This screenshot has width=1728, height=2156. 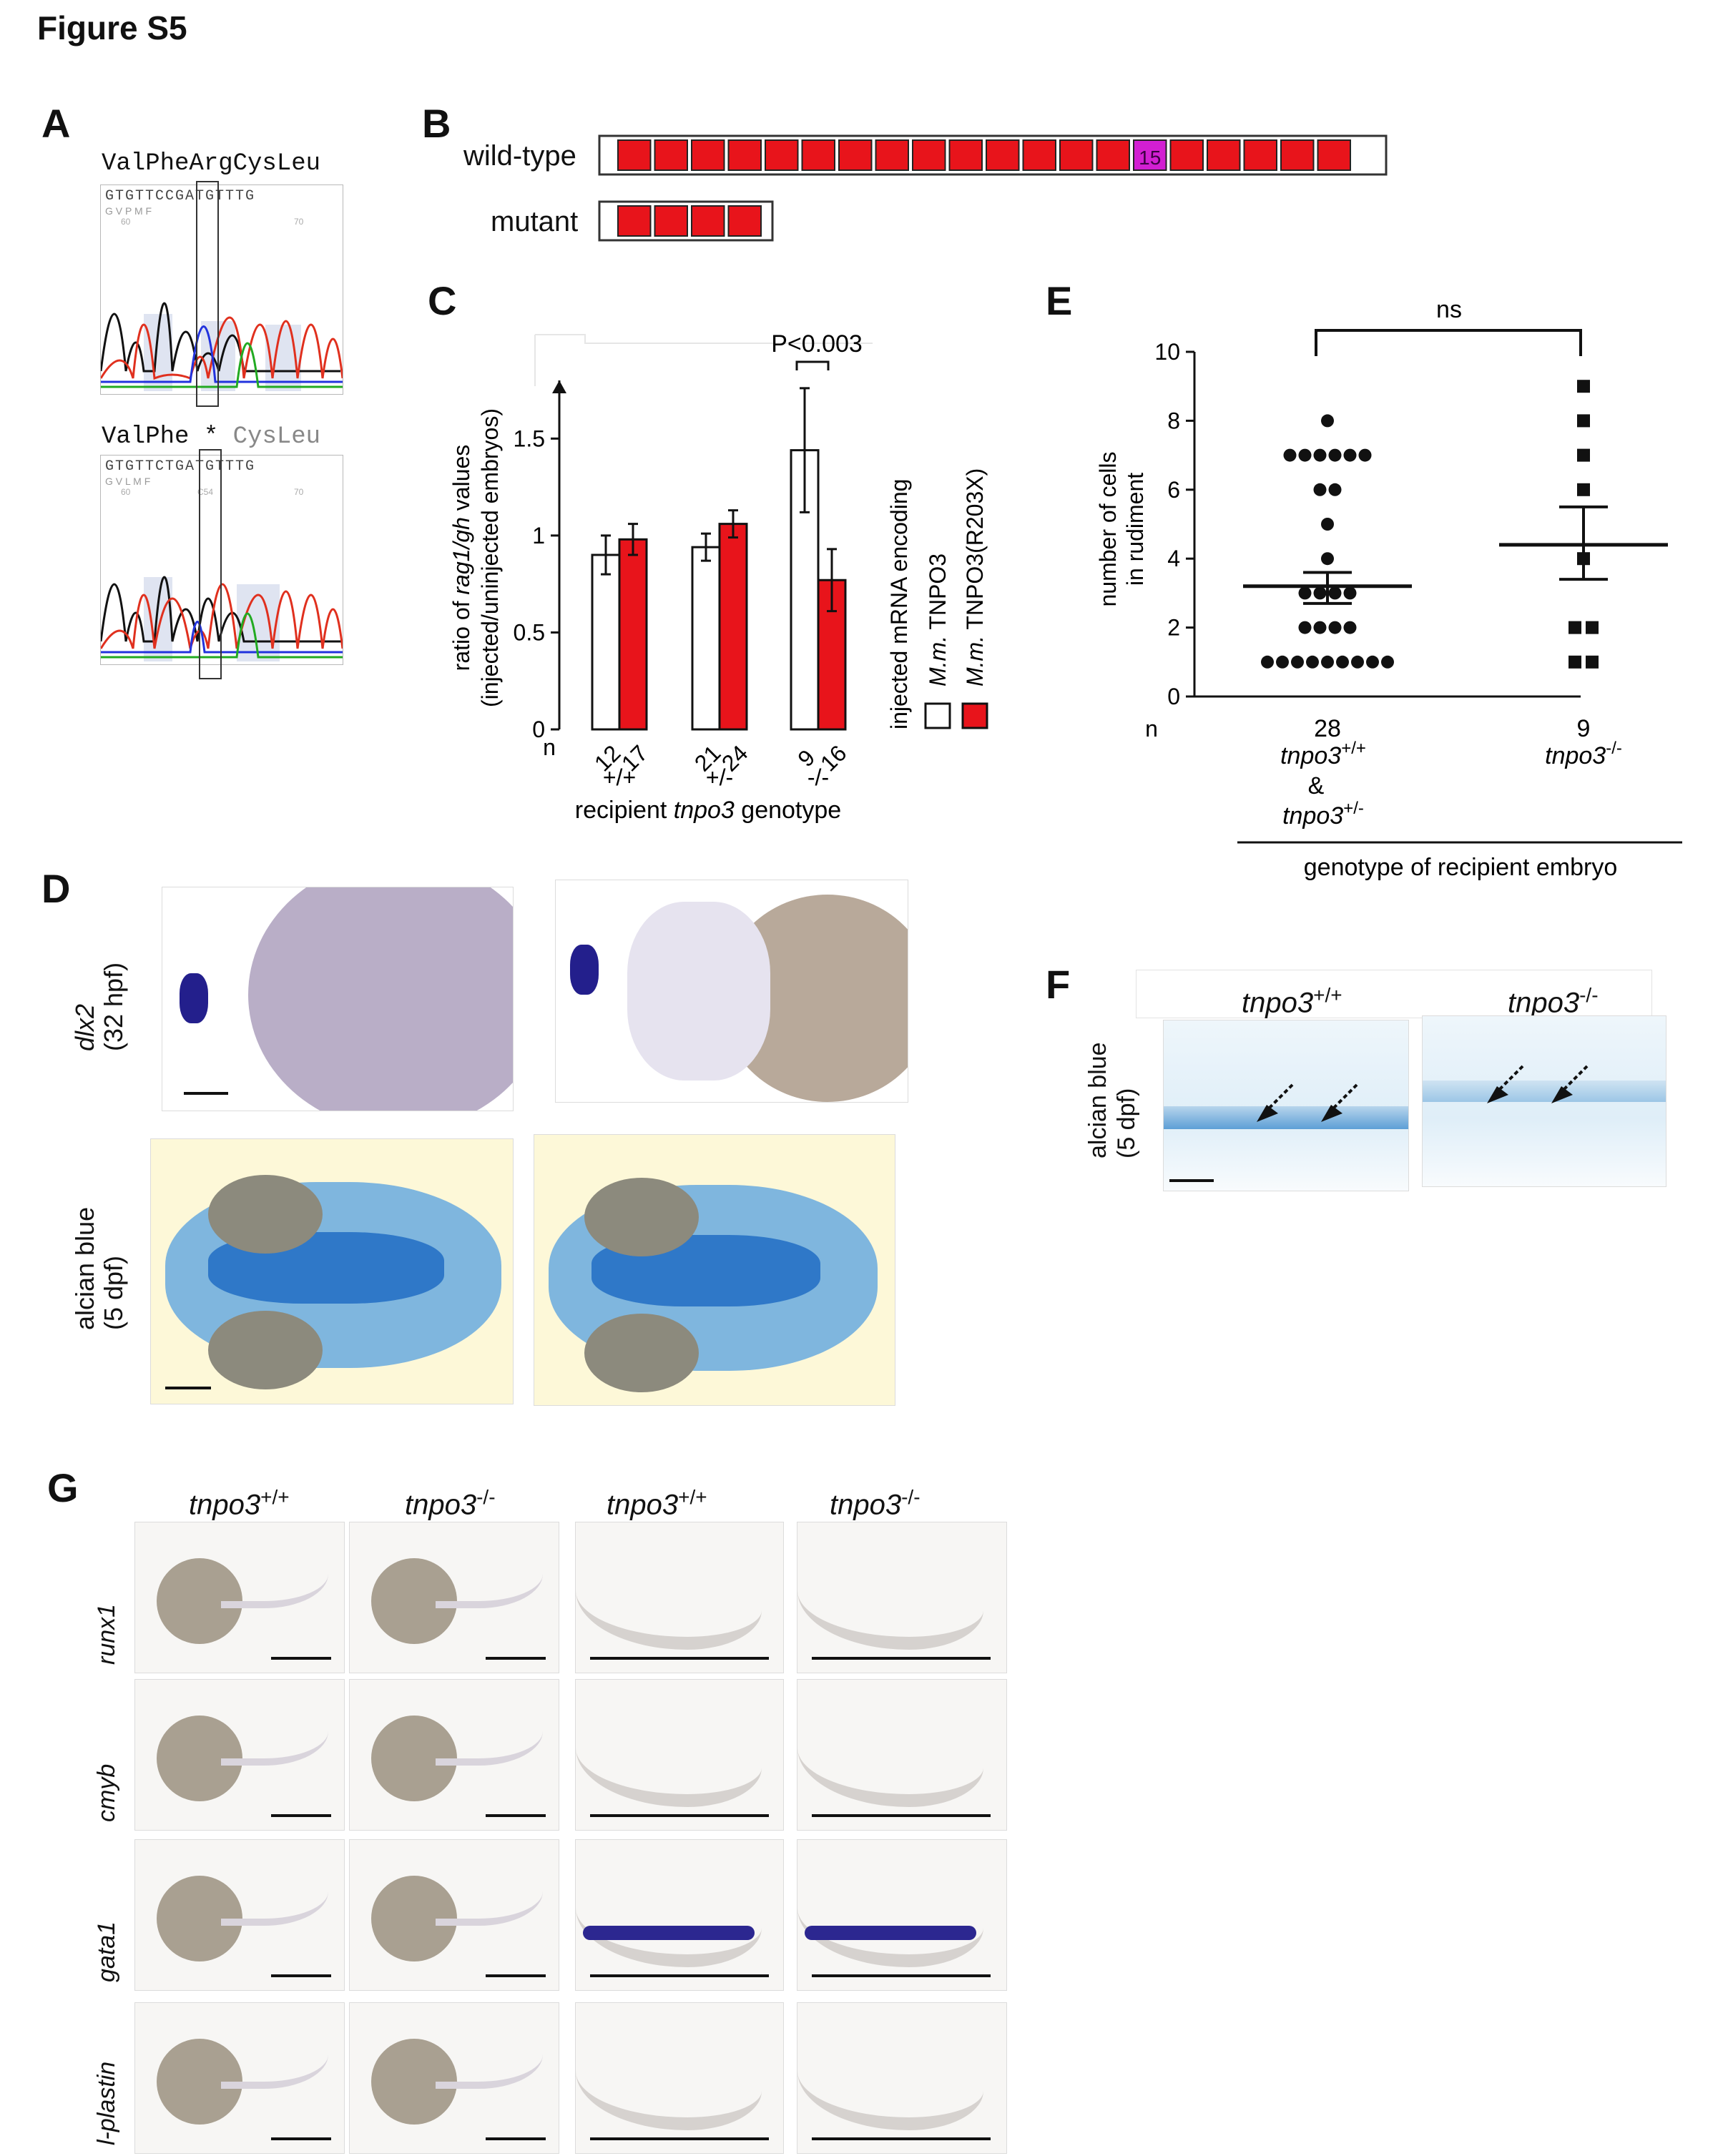 What do you see at coordinates (1151, 729) in the screenshot?
I see `e-n-label: n` at bounding box center [1151, 729].